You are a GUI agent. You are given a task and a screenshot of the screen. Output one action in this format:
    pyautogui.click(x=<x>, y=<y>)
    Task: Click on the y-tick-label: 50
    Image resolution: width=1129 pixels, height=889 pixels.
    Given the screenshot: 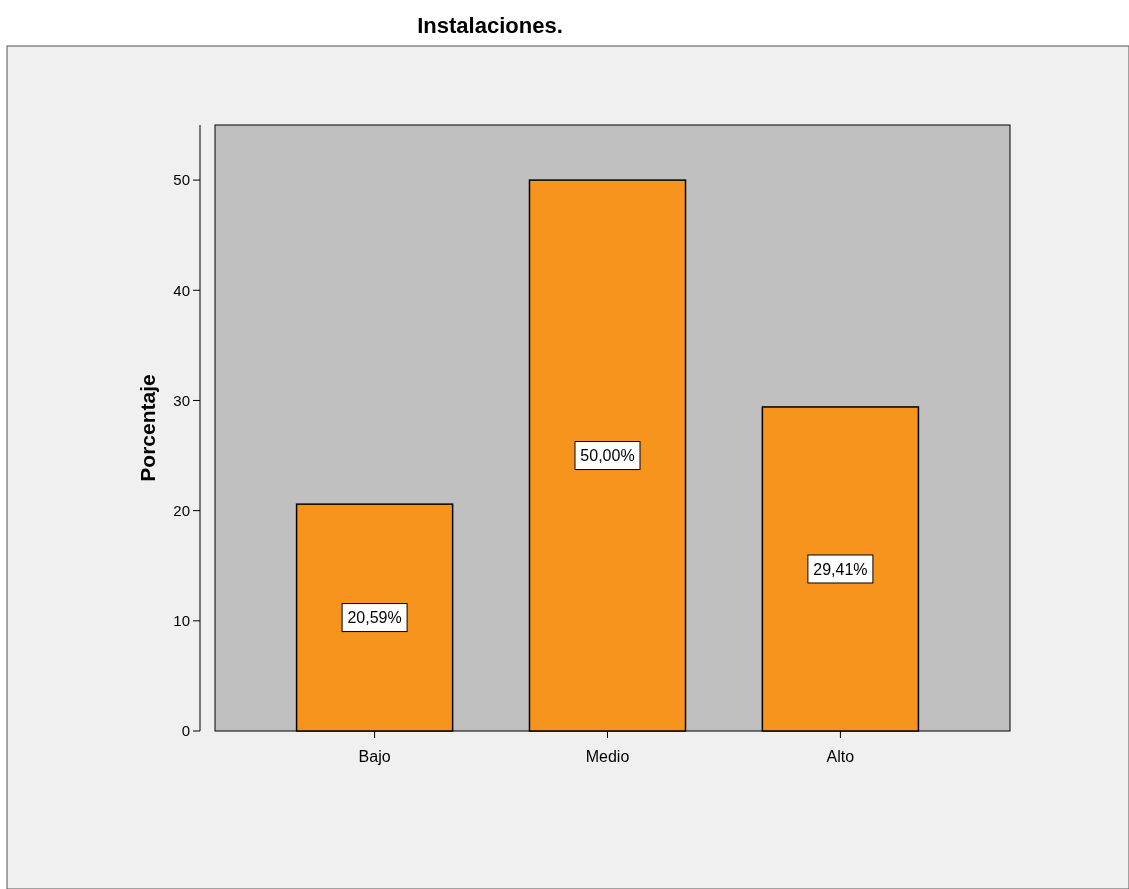 What is the action you would take?
    pyautogui.click(x=181, y=180)
    